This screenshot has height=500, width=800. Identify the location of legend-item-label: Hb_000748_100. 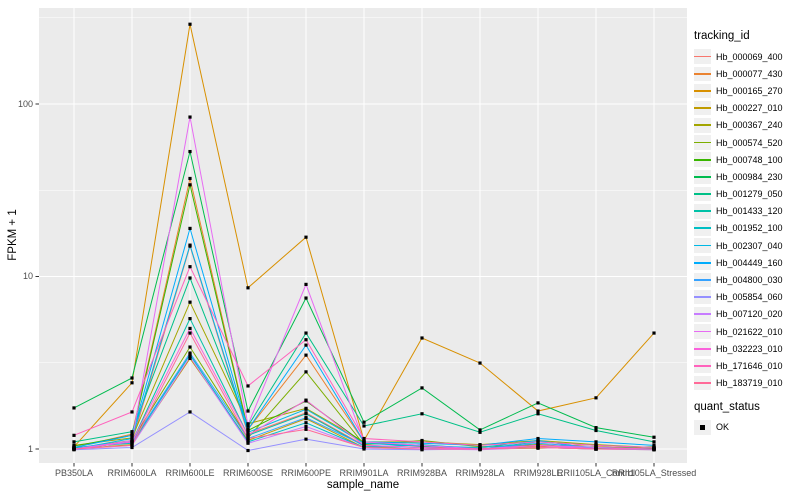
(749, 159).